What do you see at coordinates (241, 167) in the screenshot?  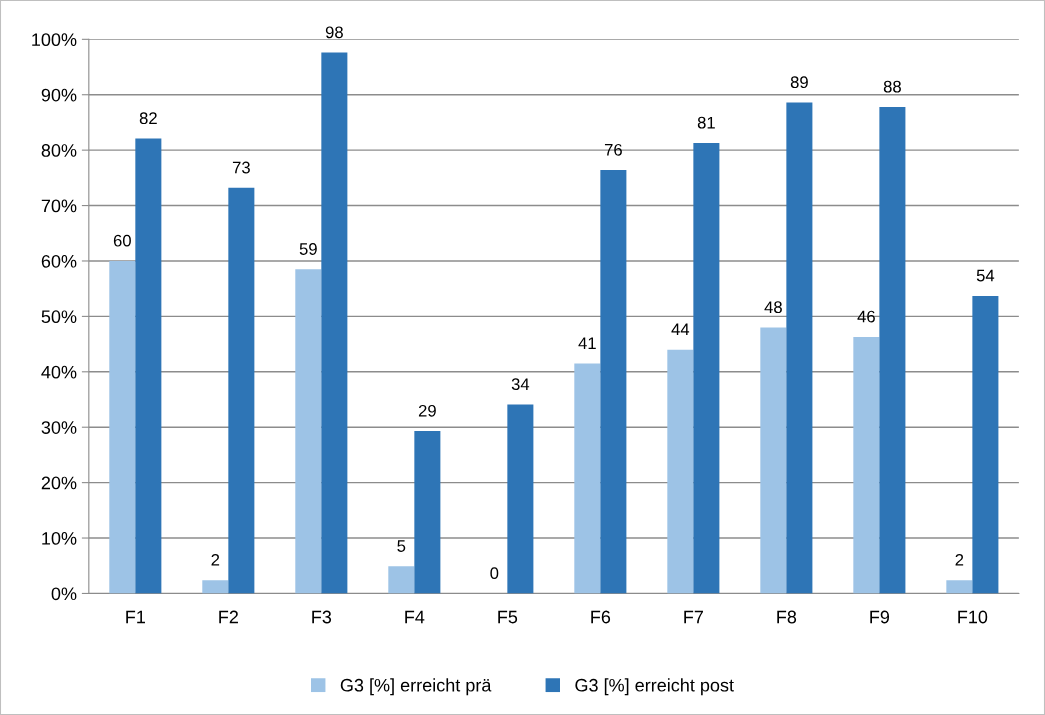 I see `data-label: 73` at bounding box center [241, 167].